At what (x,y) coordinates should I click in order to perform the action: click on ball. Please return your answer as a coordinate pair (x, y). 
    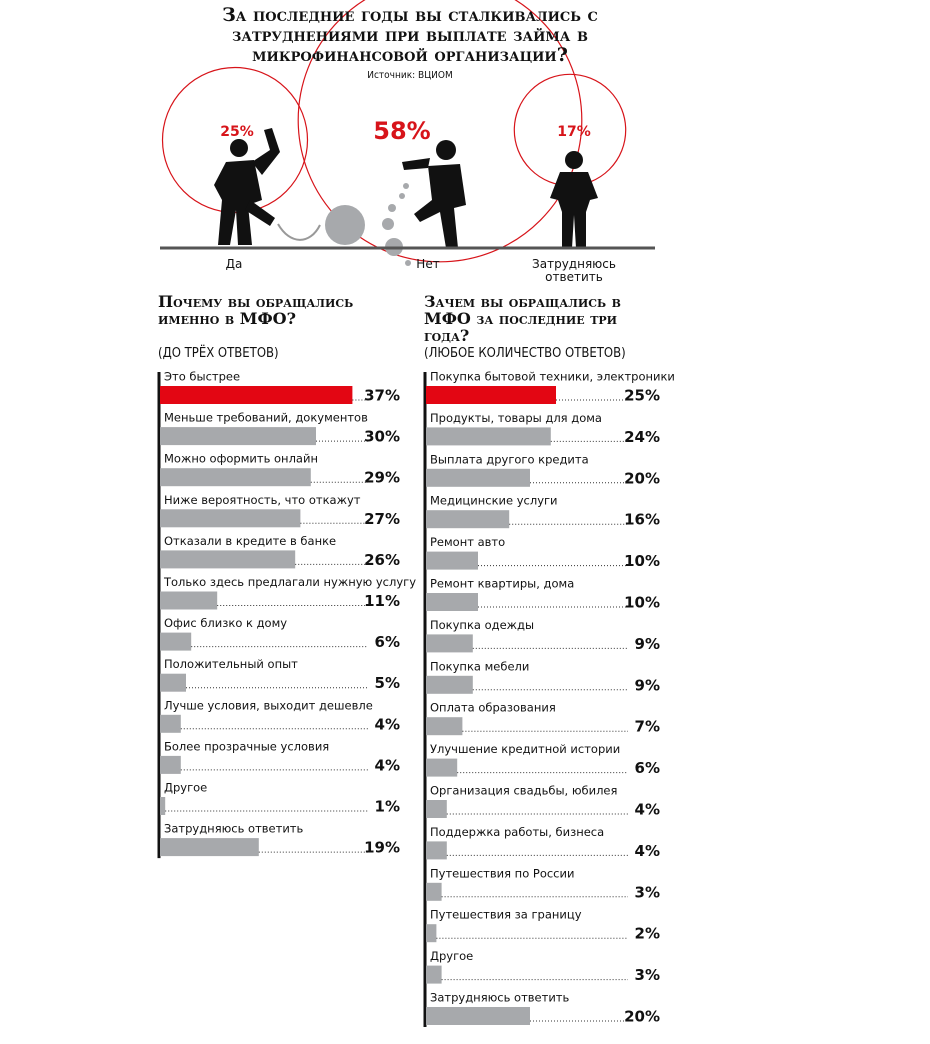
    Looking at the image, I should click on (345, 225).